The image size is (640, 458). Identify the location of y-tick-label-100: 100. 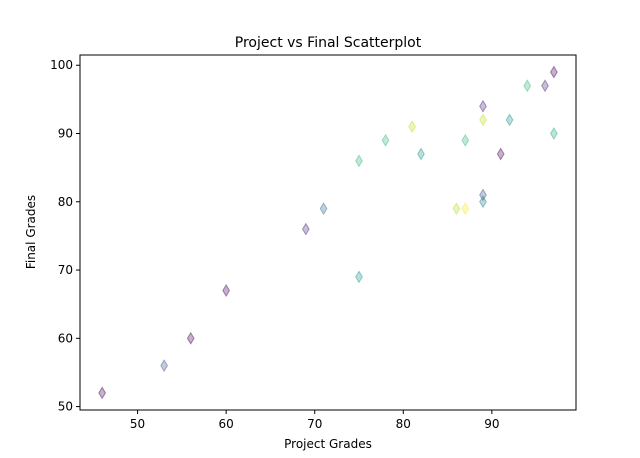
(61, 65).